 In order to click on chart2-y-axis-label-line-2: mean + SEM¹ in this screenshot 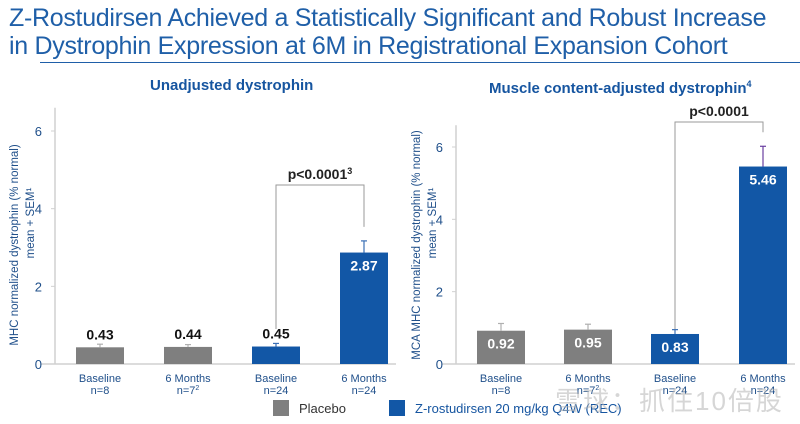, I will do `click(433, 223)`.